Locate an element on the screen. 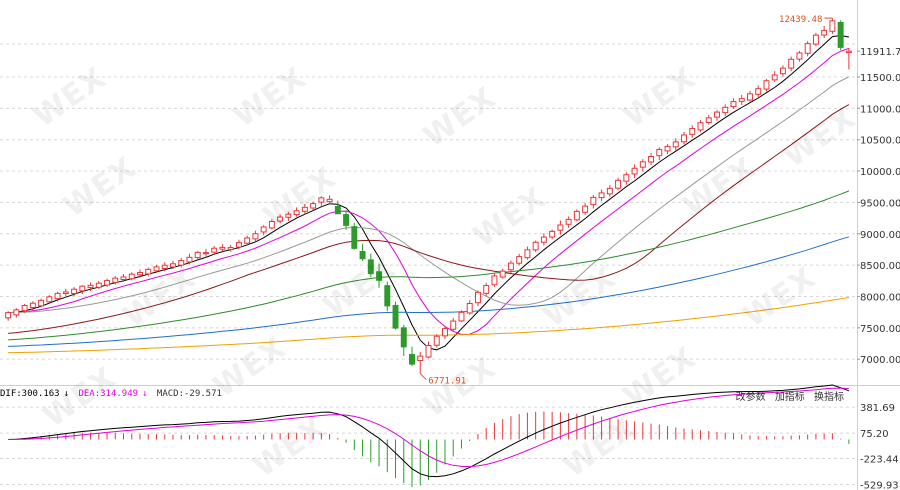  macd-indicator-labels: DIF:300.163 ↓ DEA:314.949 ↓ MACD:-29.571 is located at coordinates (111, 394).